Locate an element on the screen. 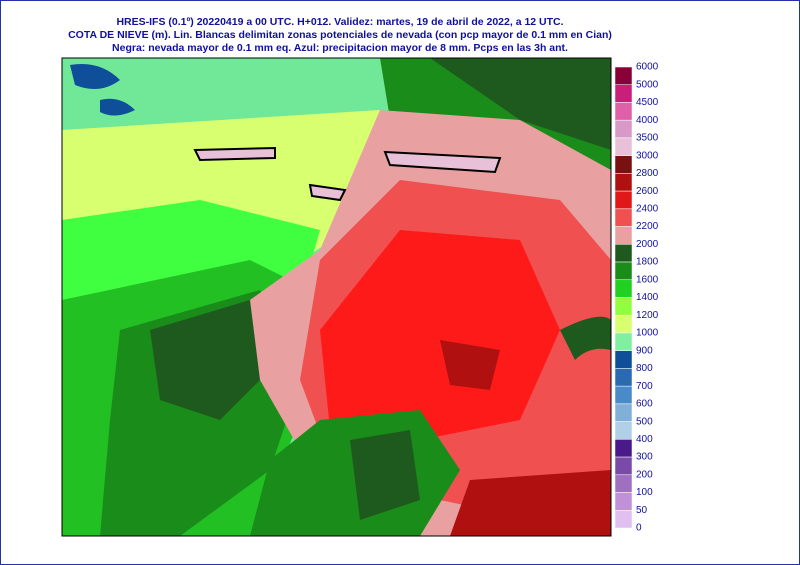 The height and width of the screenshot is (565, 800). colorbar-label: 100 is located at coordinates (644, 492).